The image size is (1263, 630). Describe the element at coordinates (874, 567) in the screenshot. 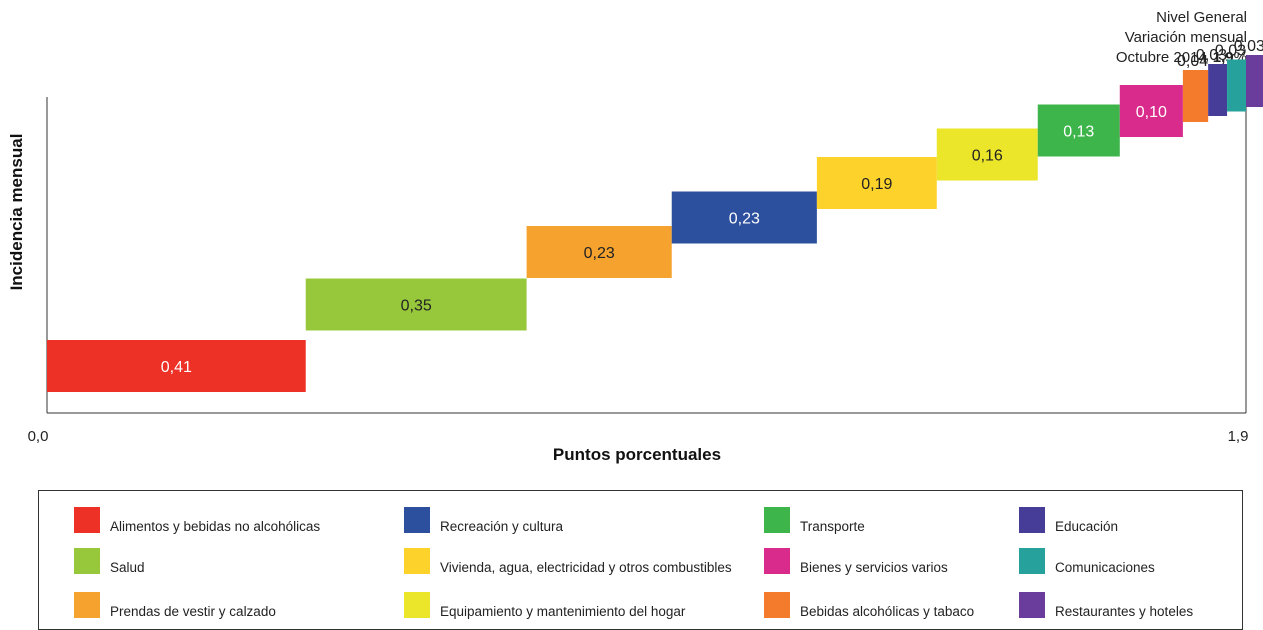

I see `legend-label: Bienes y servicios varios` at that location.